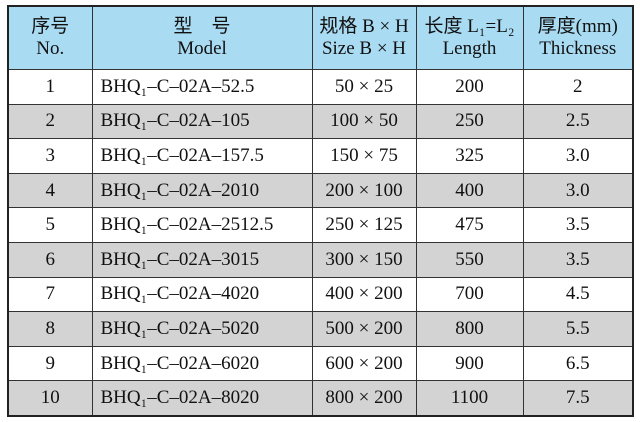  I want to click on table-row: 4 BHQ₁–C–02A–2010 200 × 100 400 3.0, so click(320, 190).